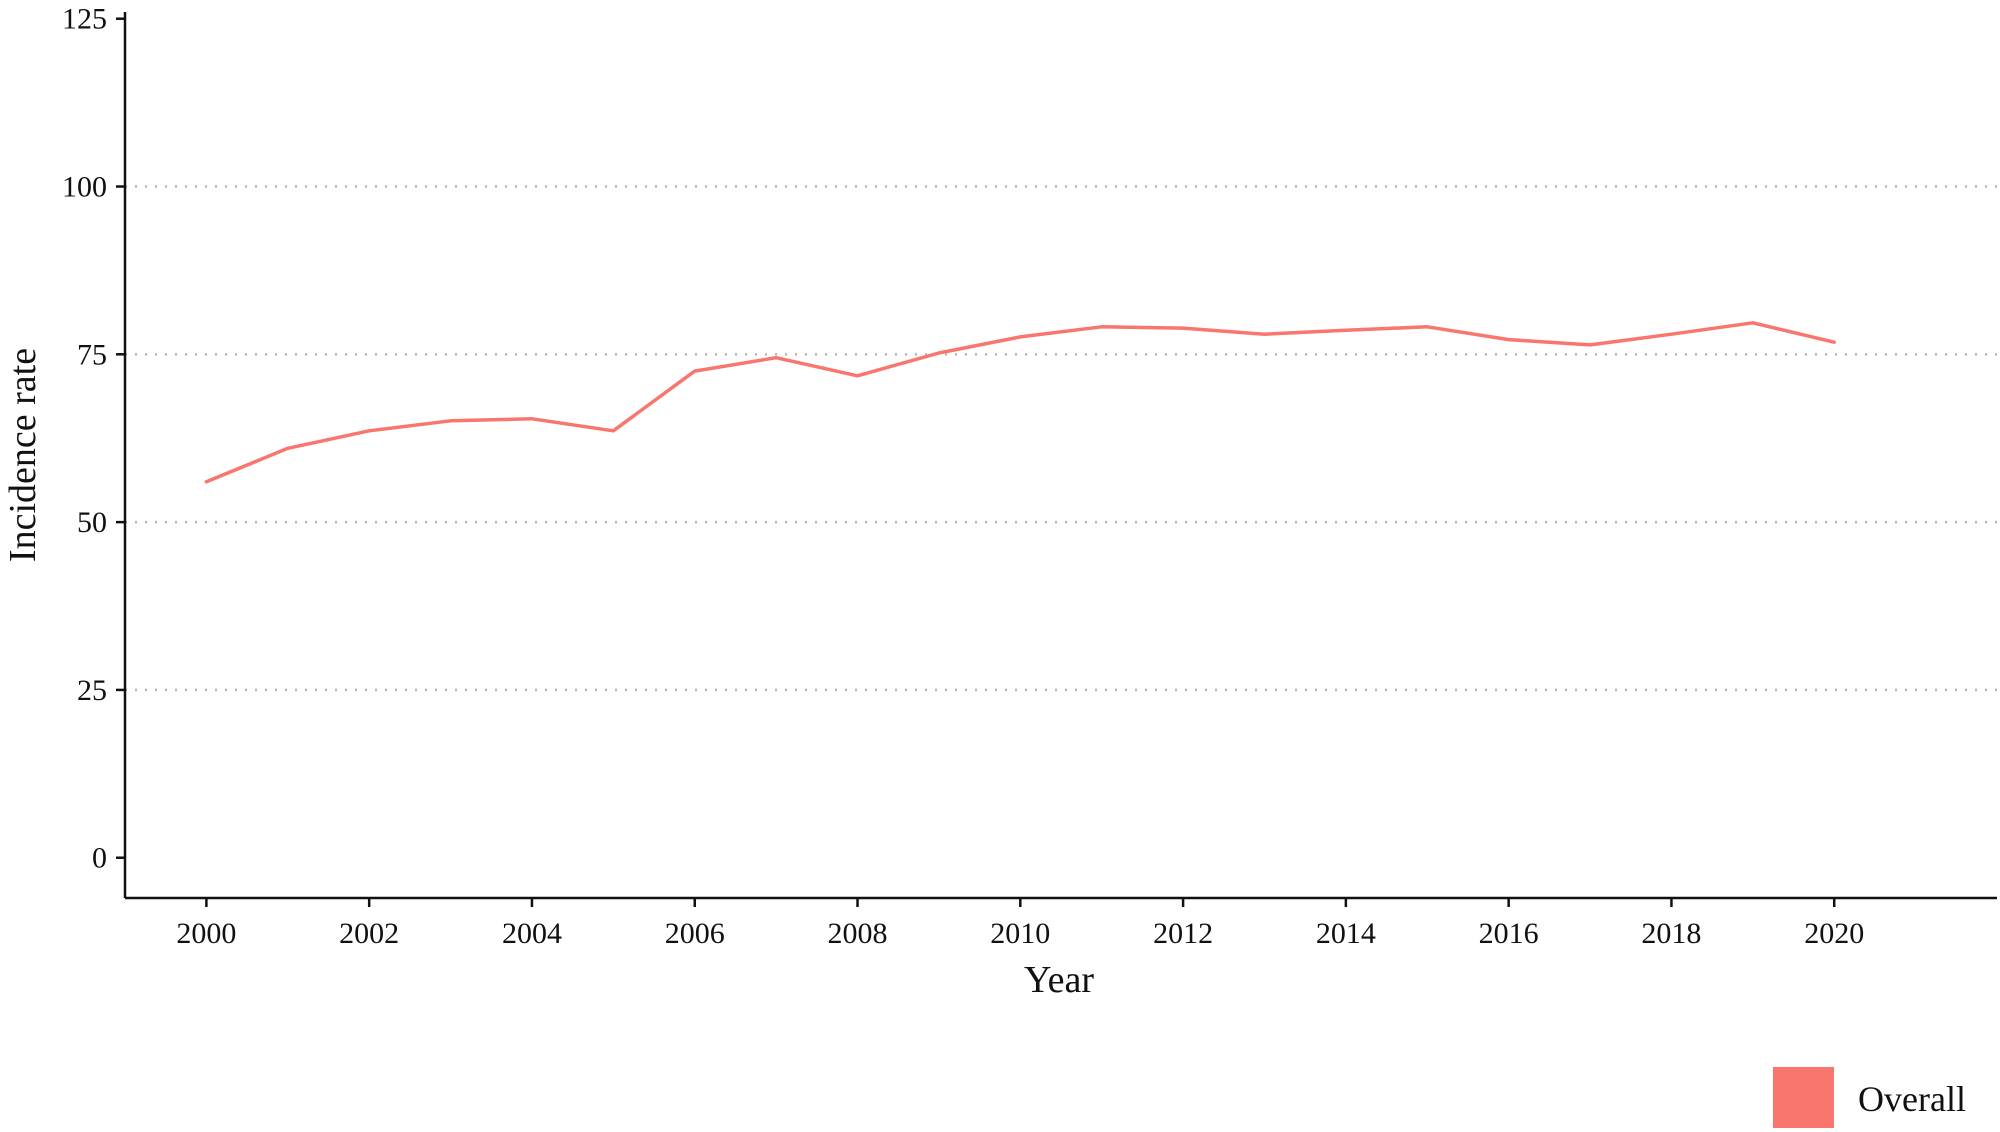 The image size is (2000, 1132). I want to click on data-point-2018, so click(1671, 334).